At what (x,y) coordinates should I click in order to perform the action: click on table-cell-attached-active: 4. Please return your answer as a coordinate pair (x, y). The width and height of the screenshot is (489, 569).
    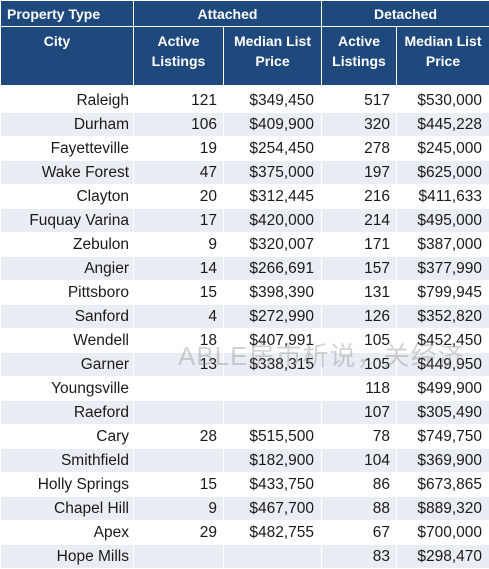
    Looking at the image, I should click on (179, 317).